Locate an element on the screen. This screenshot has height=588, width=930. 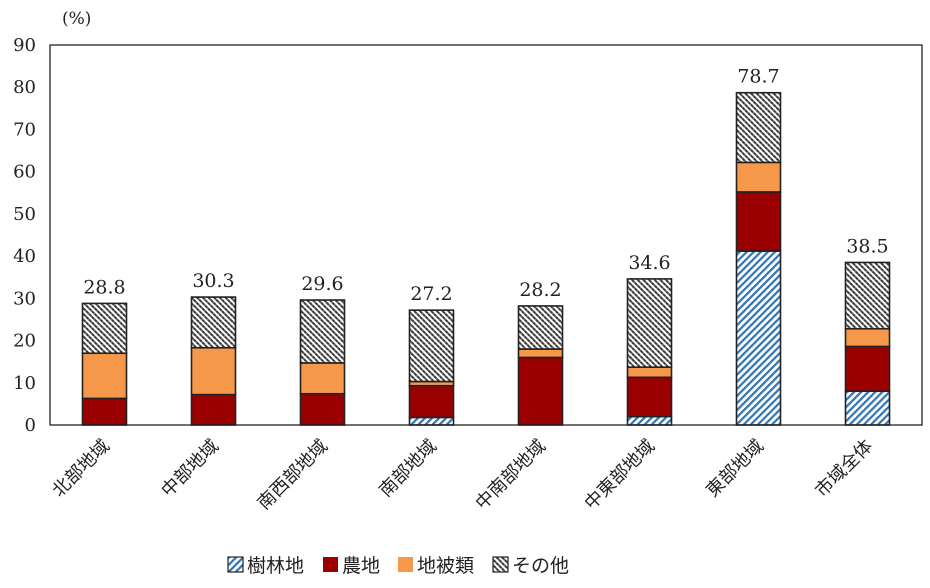
total-value-label: 27.2 is located at coordinates (431, 294).